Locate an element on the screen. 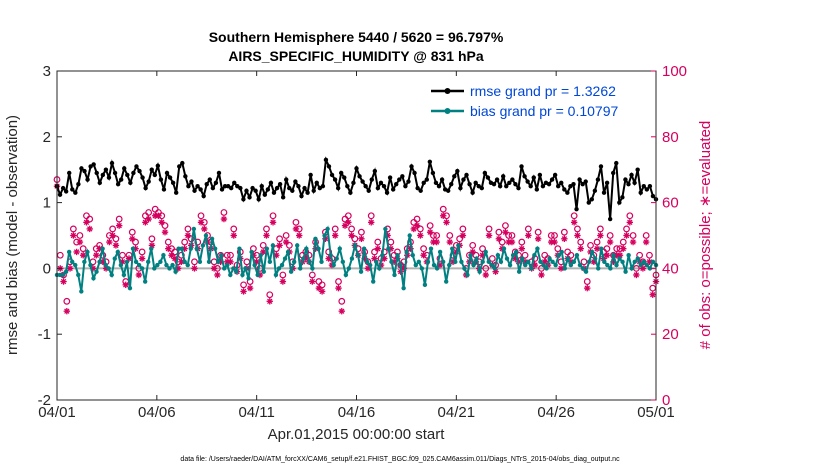 The width and height of the screenshot is (830, 470). right-tick-label: 100 is located at coordinates (674, 71).